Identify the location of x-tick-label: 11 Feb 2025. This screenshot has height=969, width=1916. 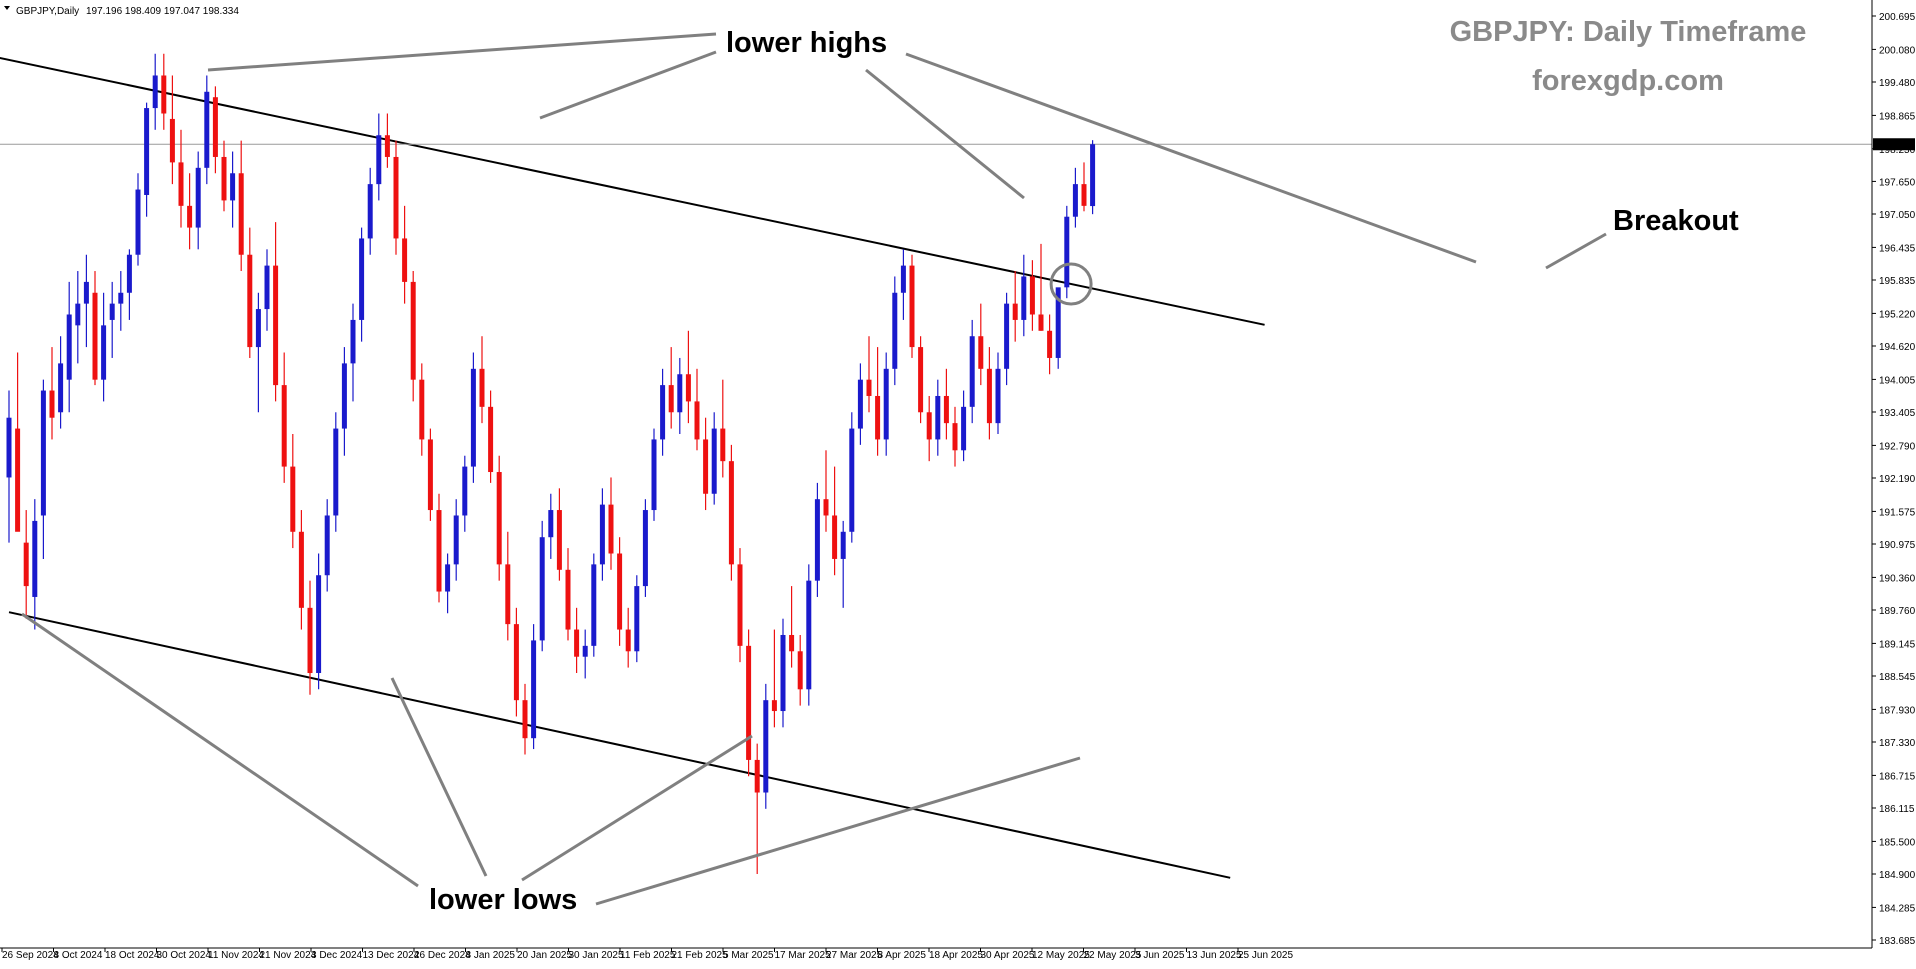
(648, 955).